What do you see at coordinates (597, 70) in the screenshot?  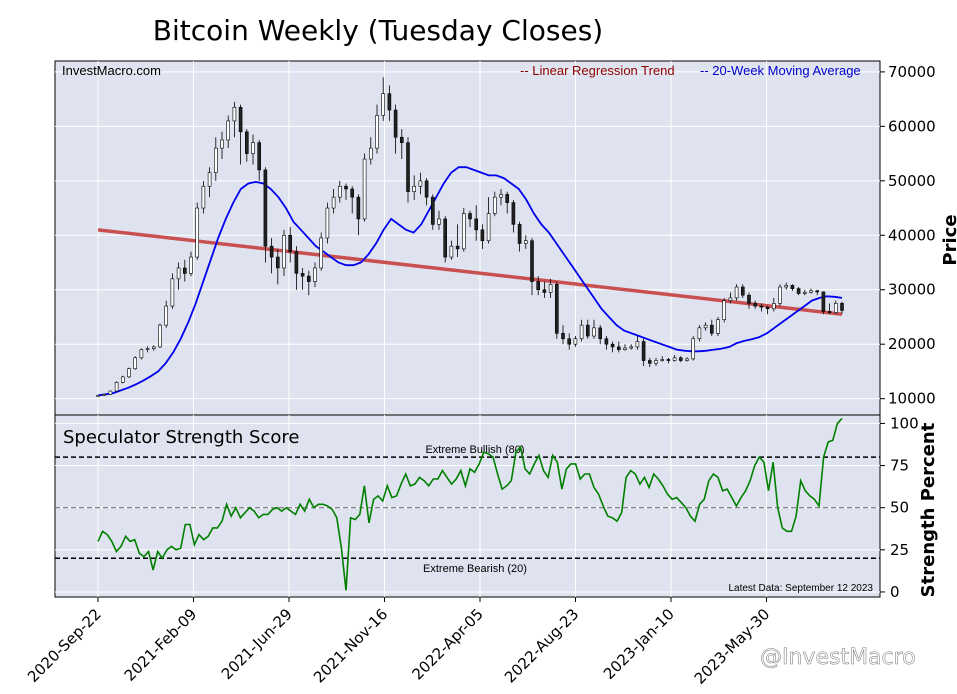 I see `legend-regression: -- Linear Regression Trend` at bounding box center [597, 70].